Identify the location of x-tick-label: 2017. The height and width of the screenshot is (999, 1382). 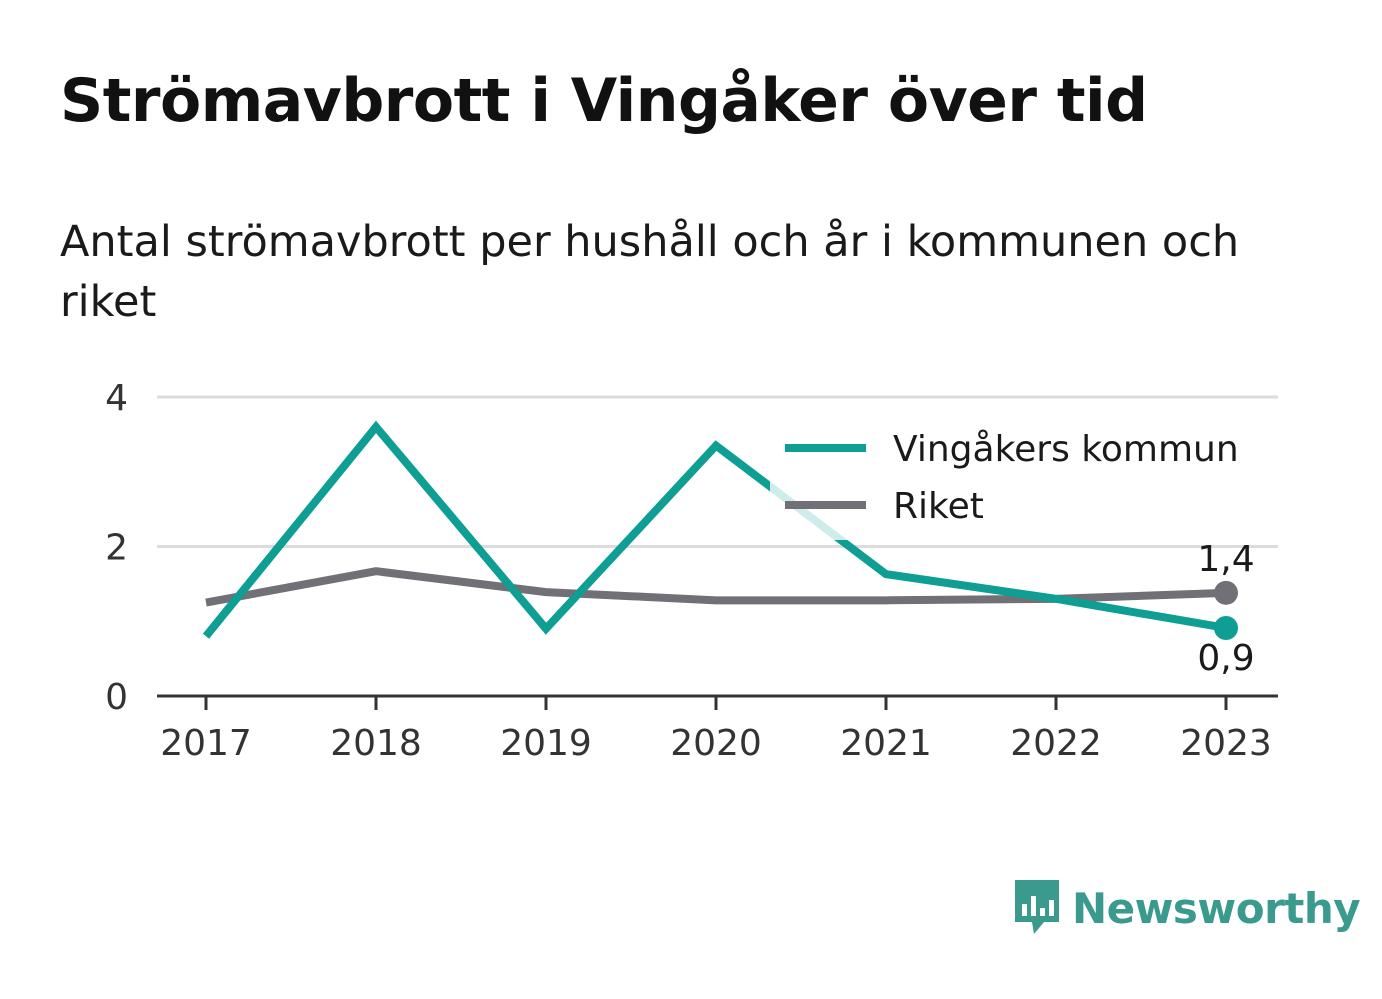
(206, 743).